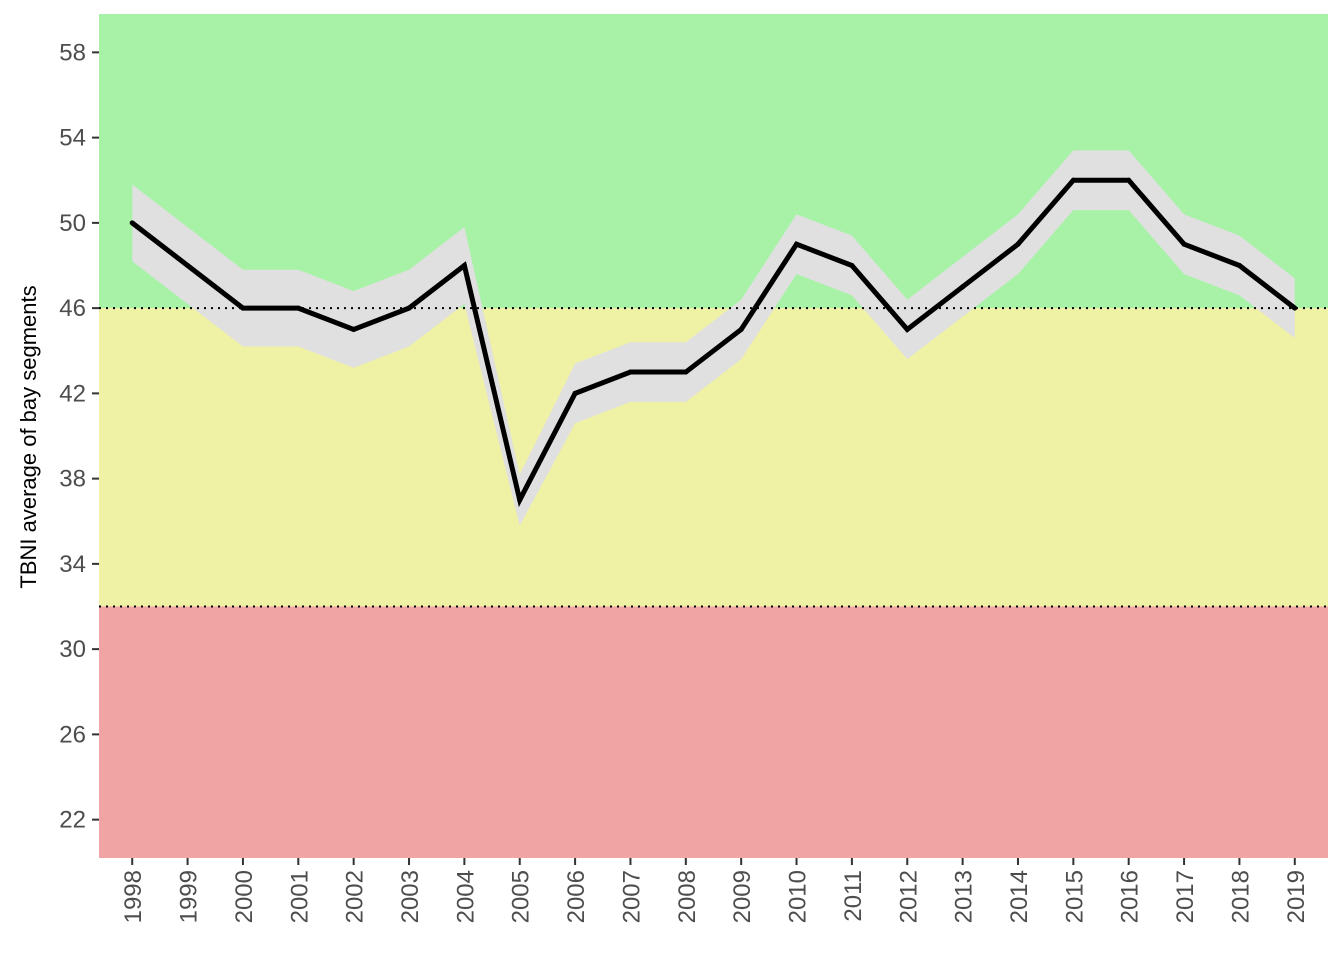 The height and width of the screenshot is (960, 1344). What do you see at coordinates (852, 265) in the screenshot?
I see `data-point-2011` at bounding box center [852, 265].